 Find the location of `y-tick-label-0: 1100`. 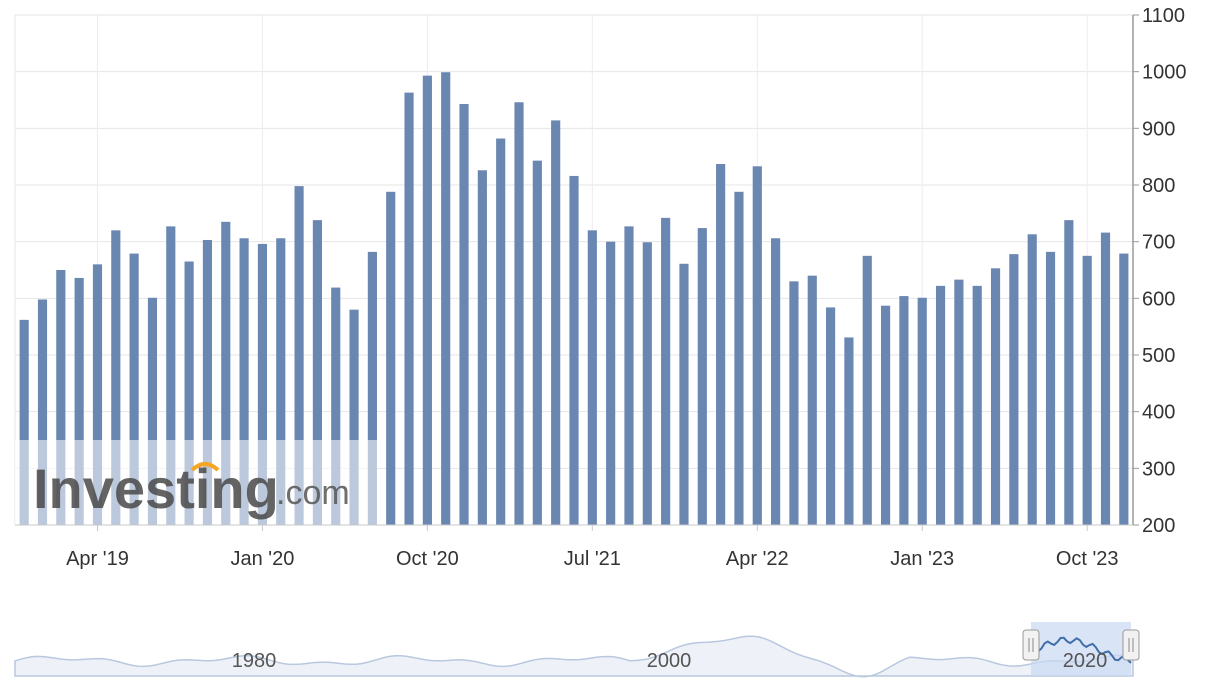

y-tick-label-0: 1100 is located at coordinates (1163, 16).